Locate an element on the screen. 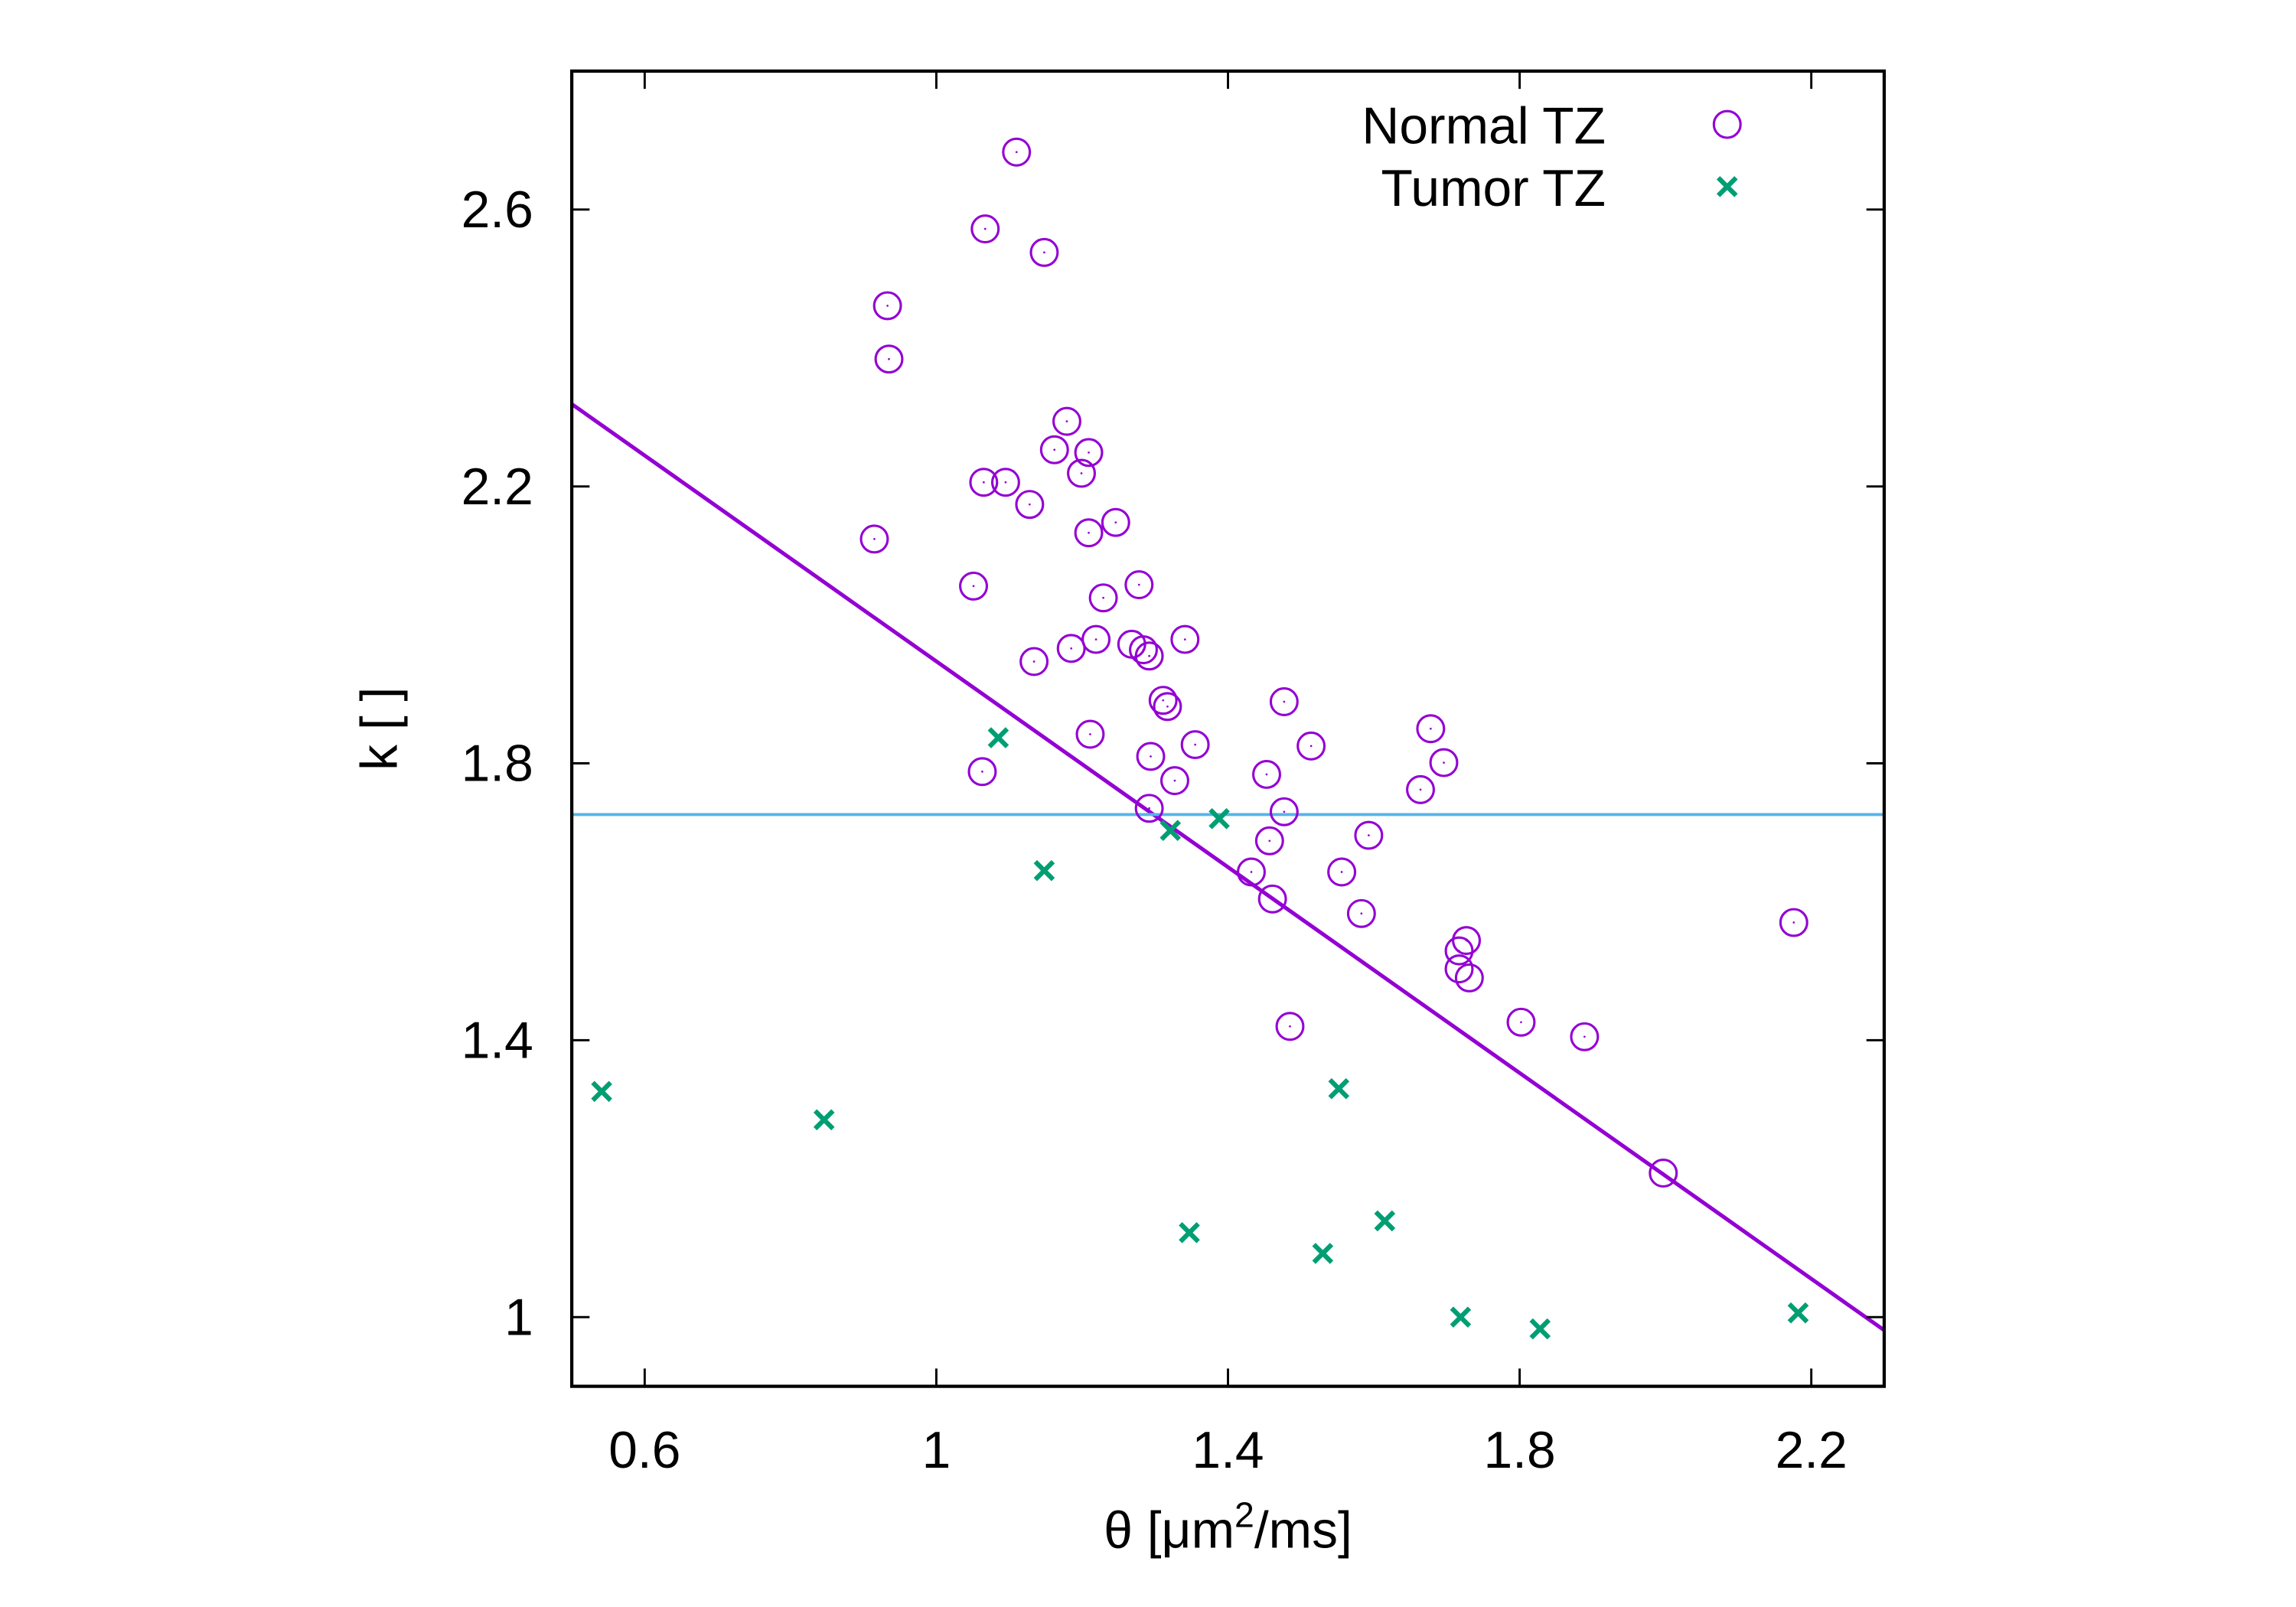  legend-label-normal: Normal TZ is located at coordinates (1484, 126).